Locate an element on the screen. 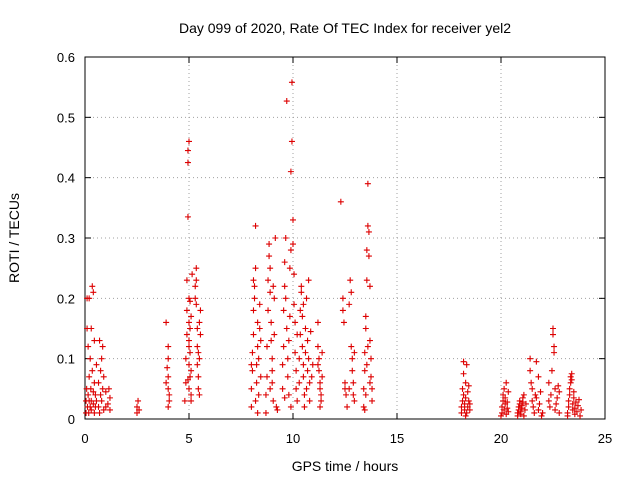 This screenshot has width=640, height=480. y-tick-label: 0.5 is located at coordinates (66, 117).